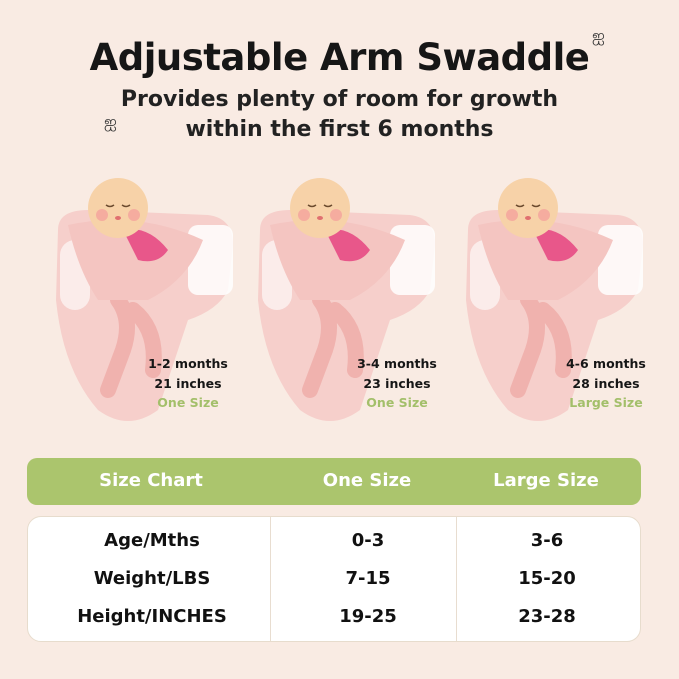  What do you see at coordinates (367, 480) in the screenshot?
I see `header-one-size: One Size` at bounding box center [367, 480].